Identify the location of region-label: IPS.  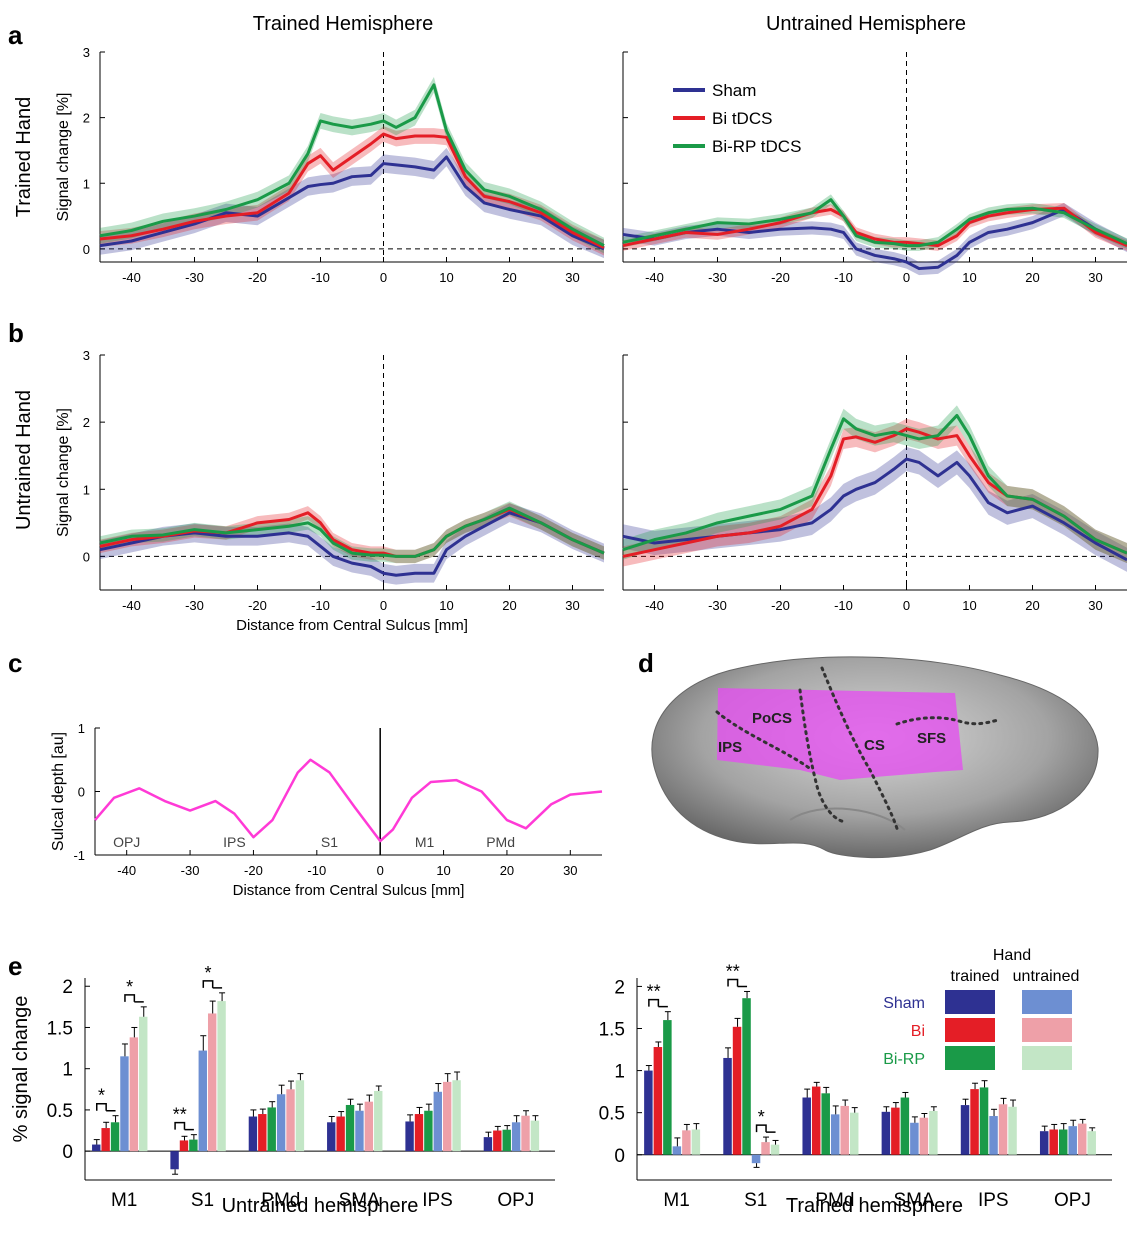
(234, 842).